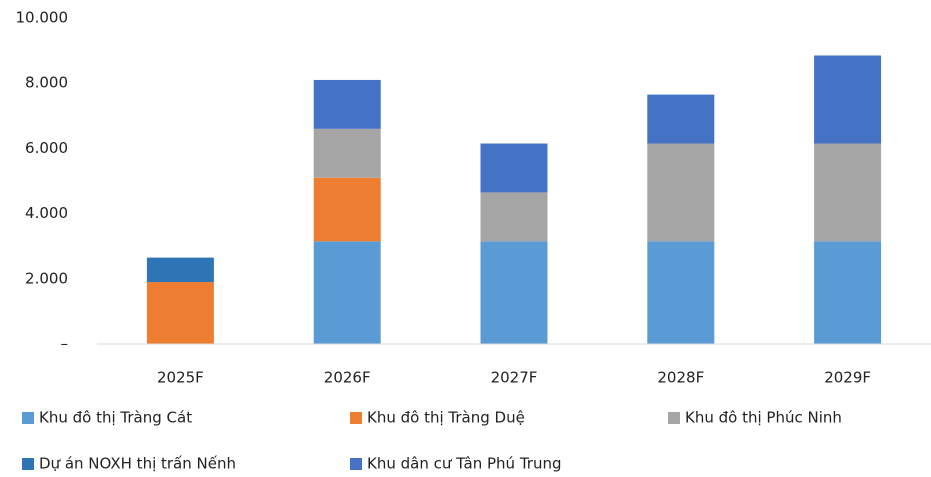  I want to click on y-tick-label: 6.000, so click(46, 148).